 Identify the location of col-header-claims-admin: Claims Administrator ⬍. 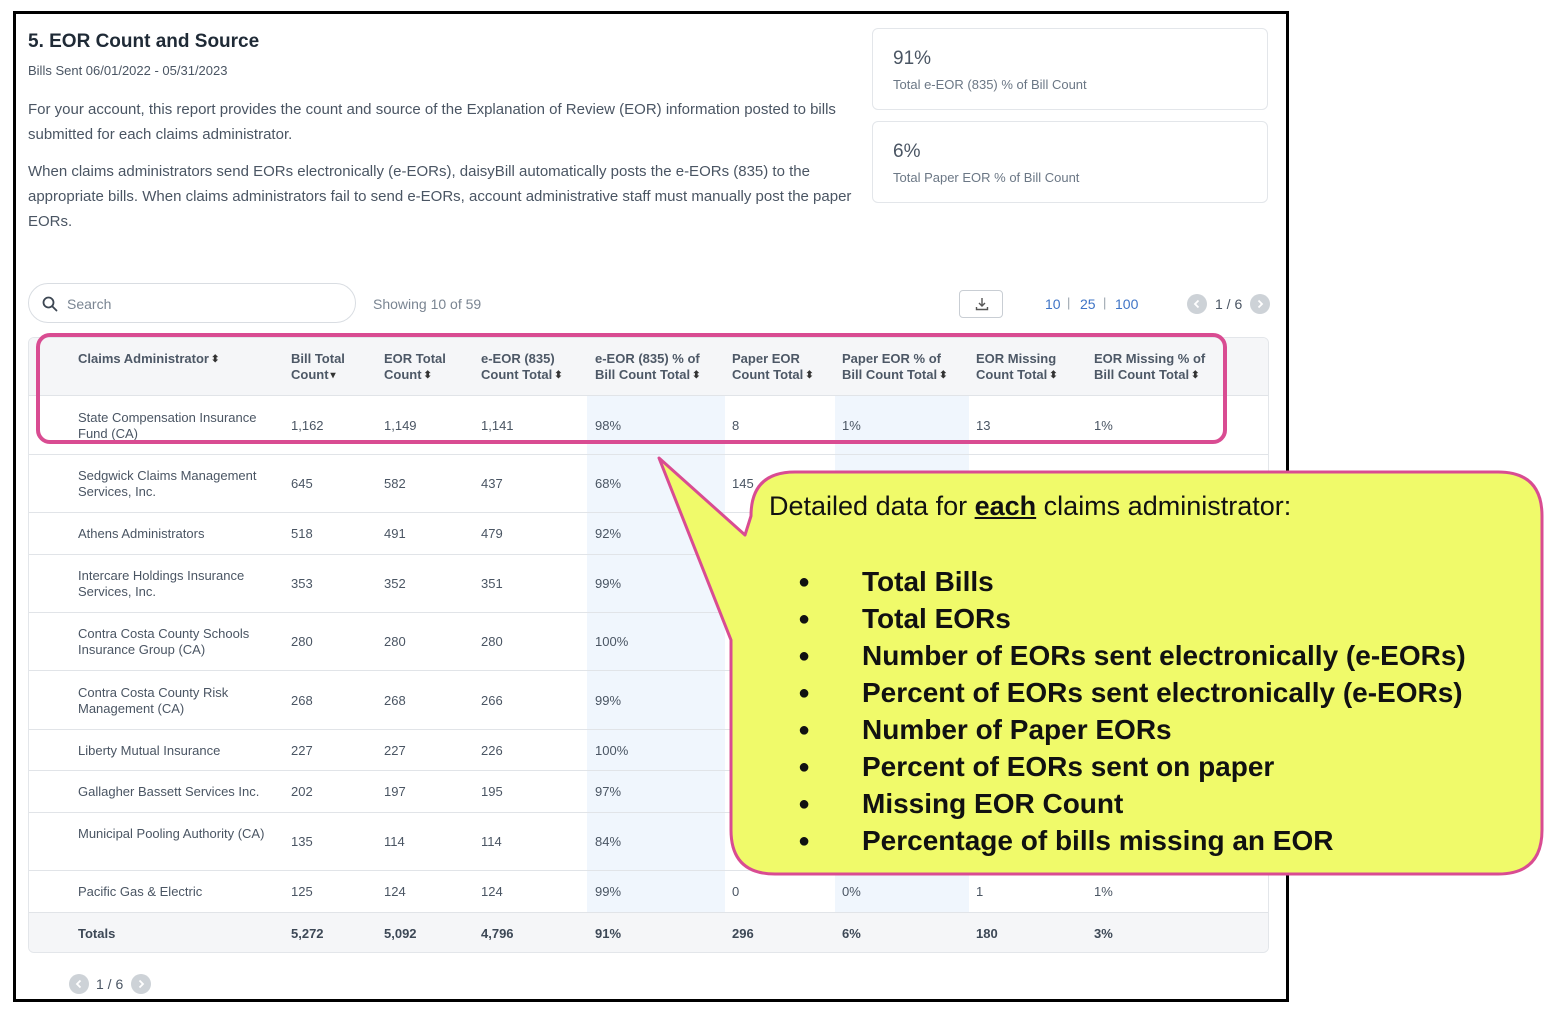
(149, 358).